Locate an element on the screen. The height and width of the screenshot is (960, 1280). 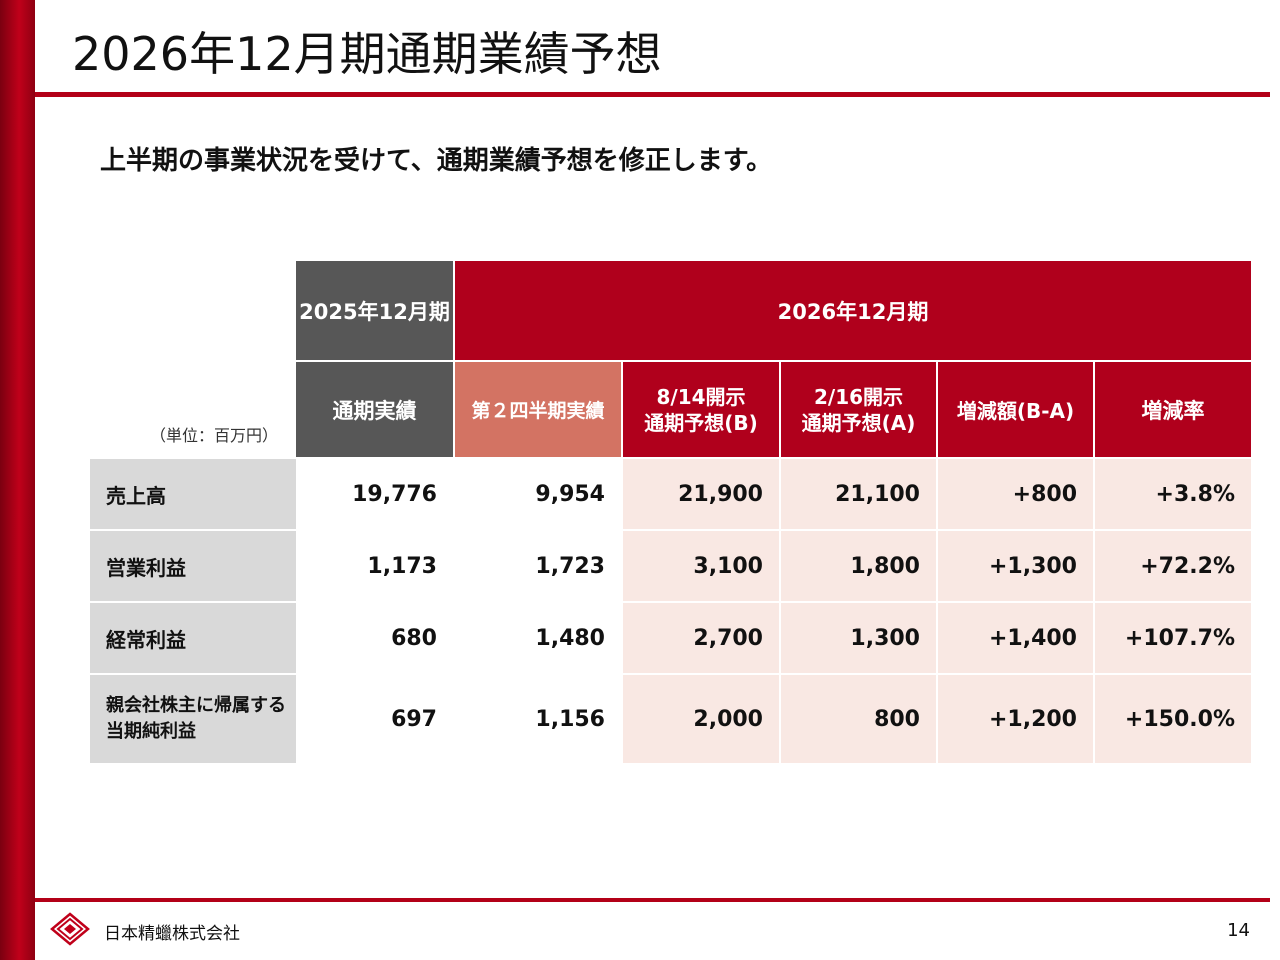
cell-ordinary-change-amount: +1,400 is located at coordinates (1015, 638).